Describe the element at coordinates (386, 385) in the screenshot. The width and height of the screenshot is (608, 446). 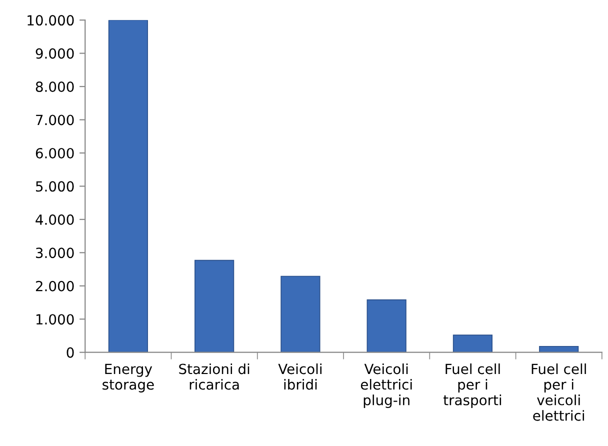
I see `x-tick-label: Veicoli elettrici plug-in` at that location.